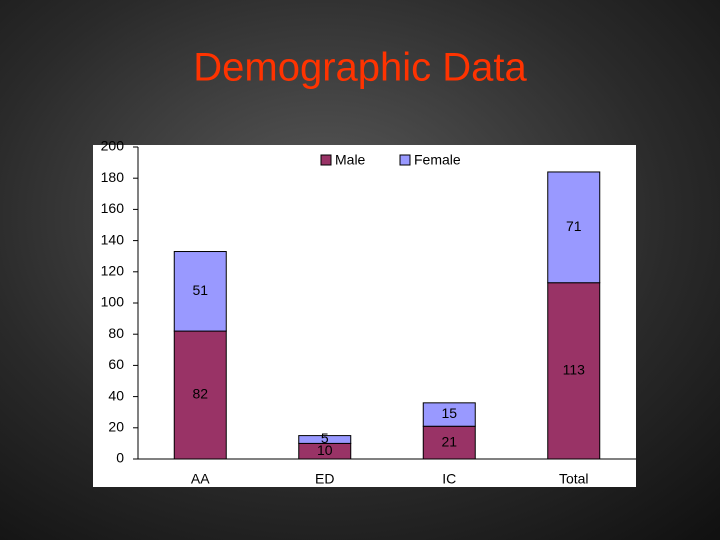  What do you see at coordinates (449, 441) in the screenshot?
I see `data-label: 21` at bounding box center [449, 441].